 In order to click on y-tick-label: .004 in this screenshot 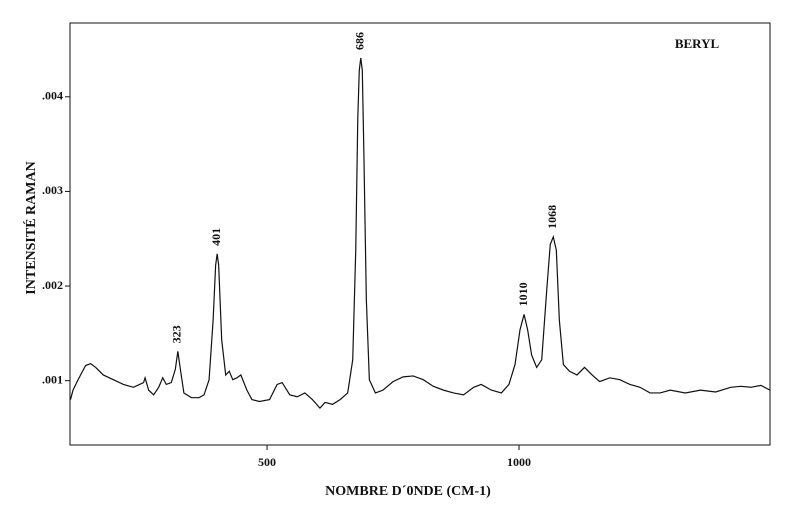, I will do `click(52, 96)`.